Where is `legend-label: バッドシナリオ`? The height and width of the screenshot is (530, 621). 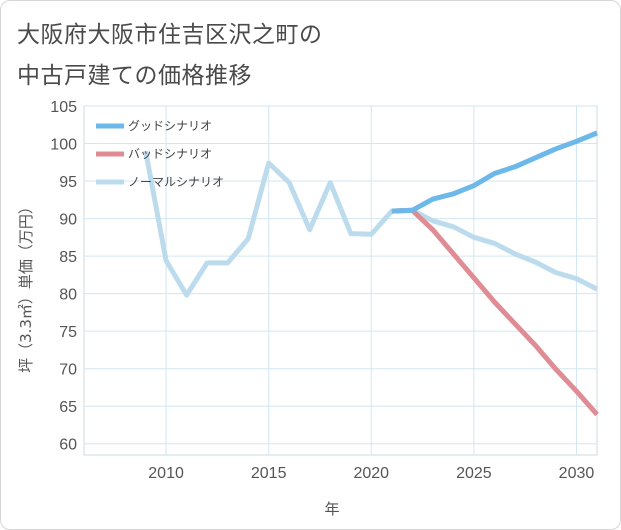
legend-label: バッドシナリオ is located at coordinates (170, 154).